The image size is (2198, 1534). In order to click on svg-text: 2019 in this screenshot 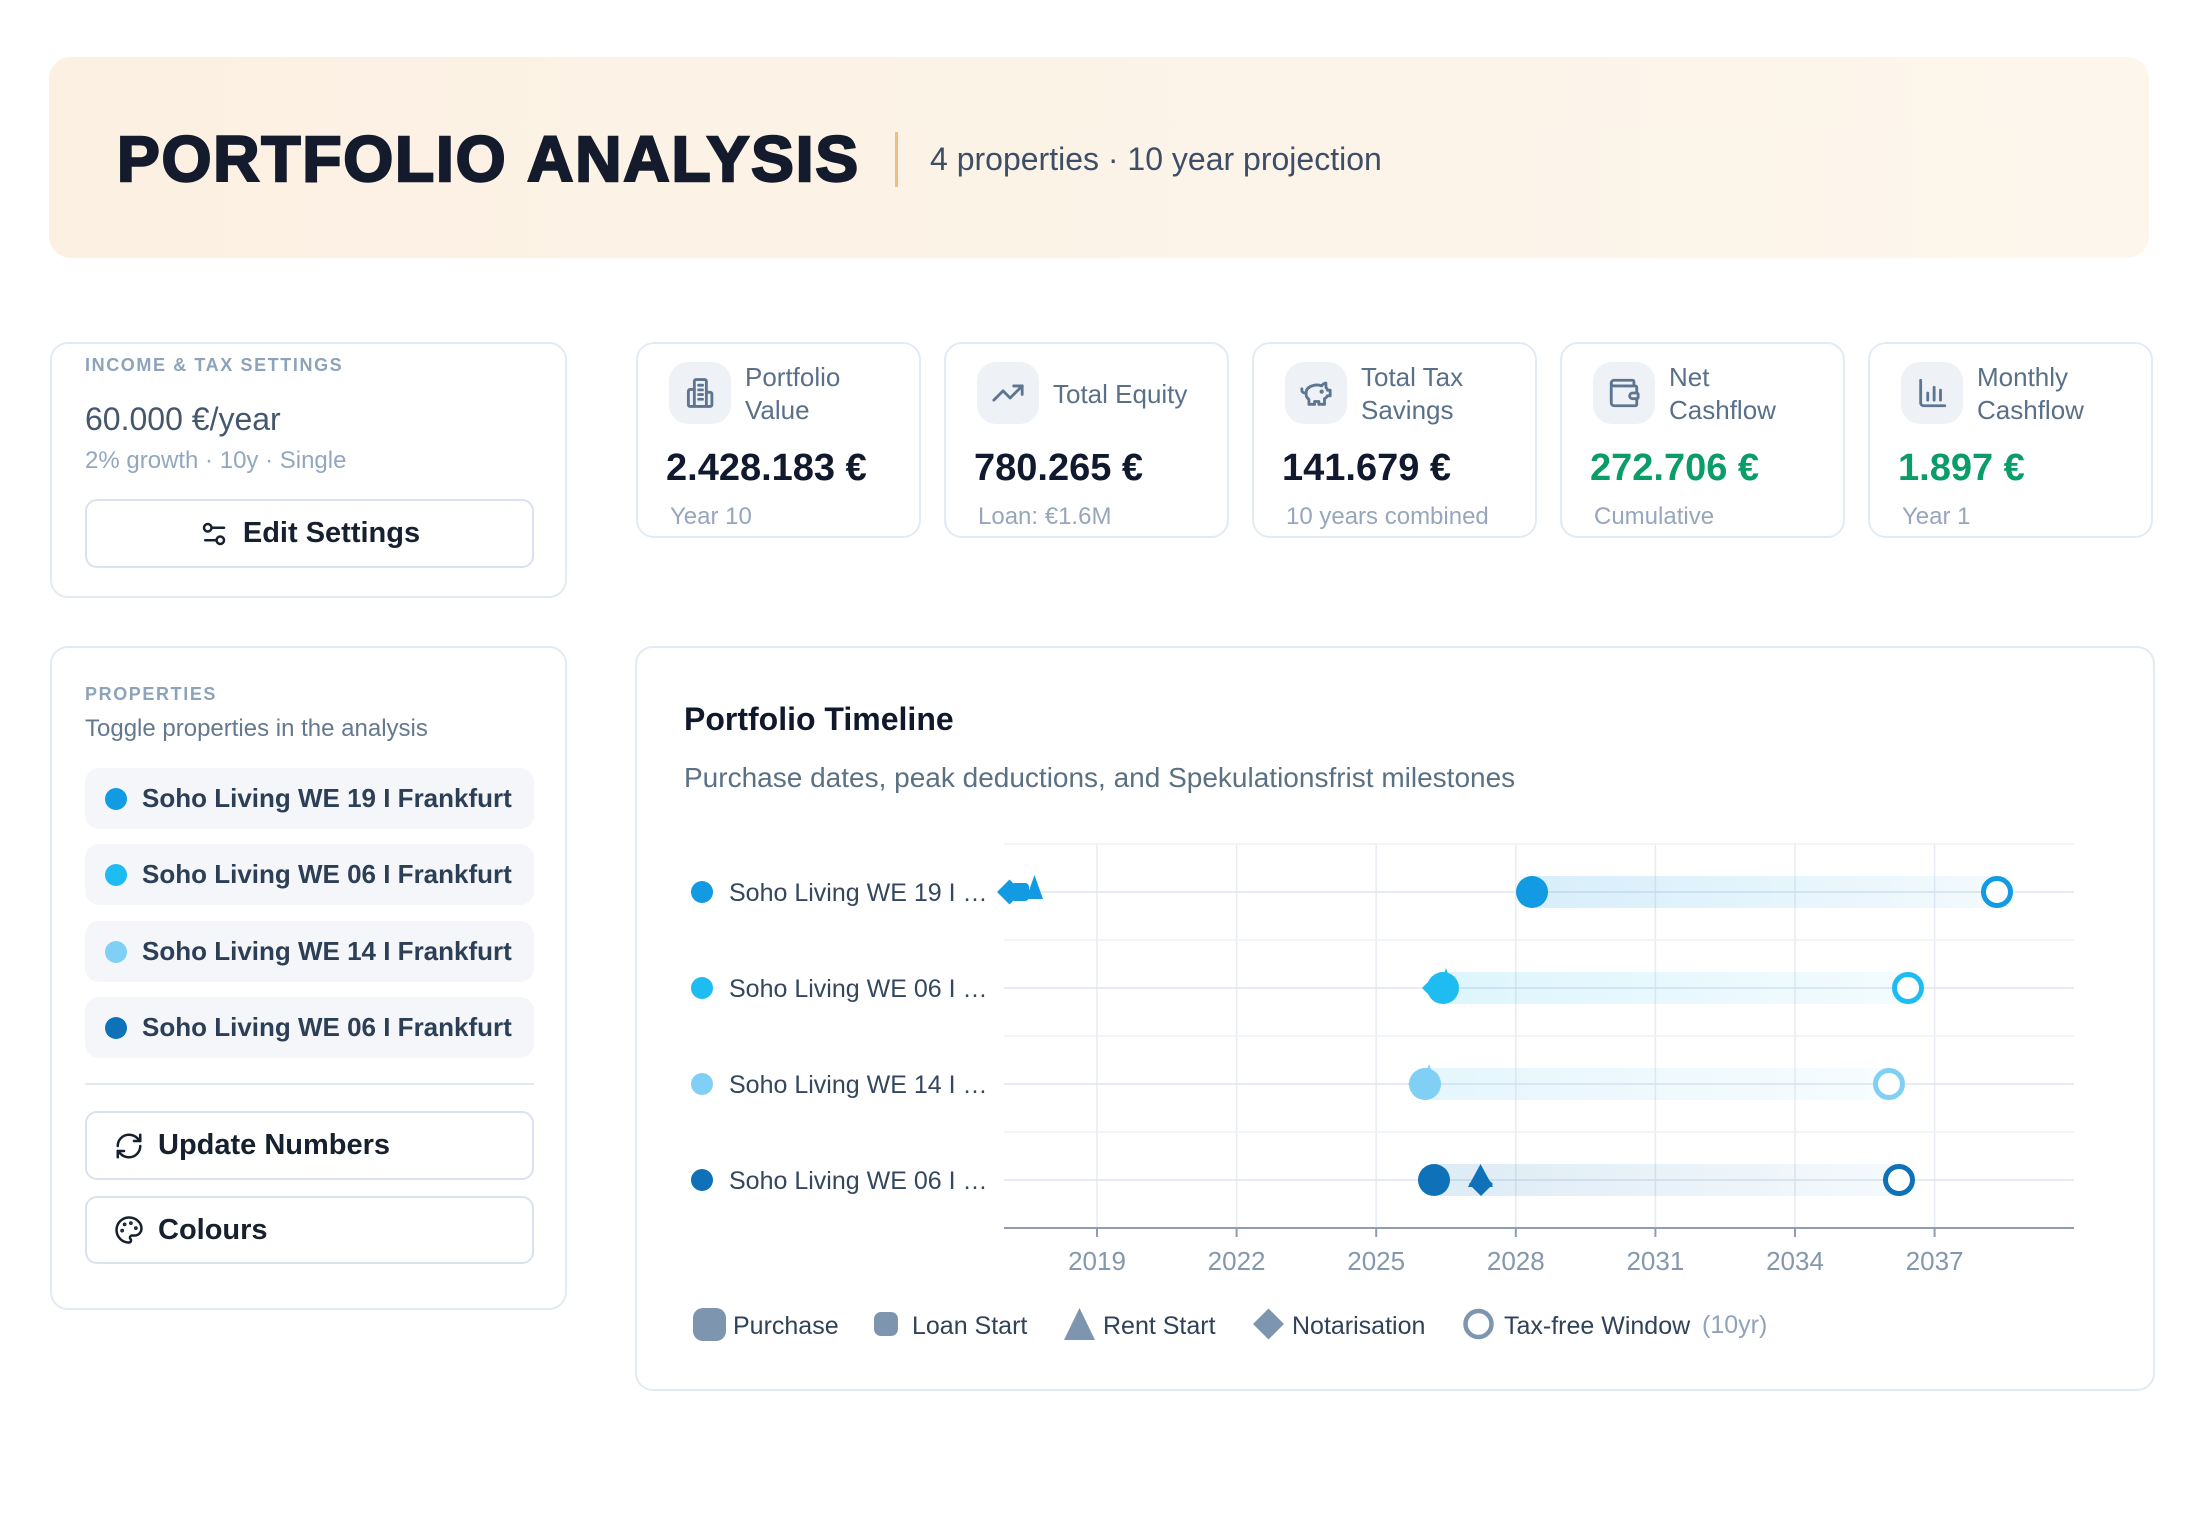, I will do `click(1097, 1261)`.